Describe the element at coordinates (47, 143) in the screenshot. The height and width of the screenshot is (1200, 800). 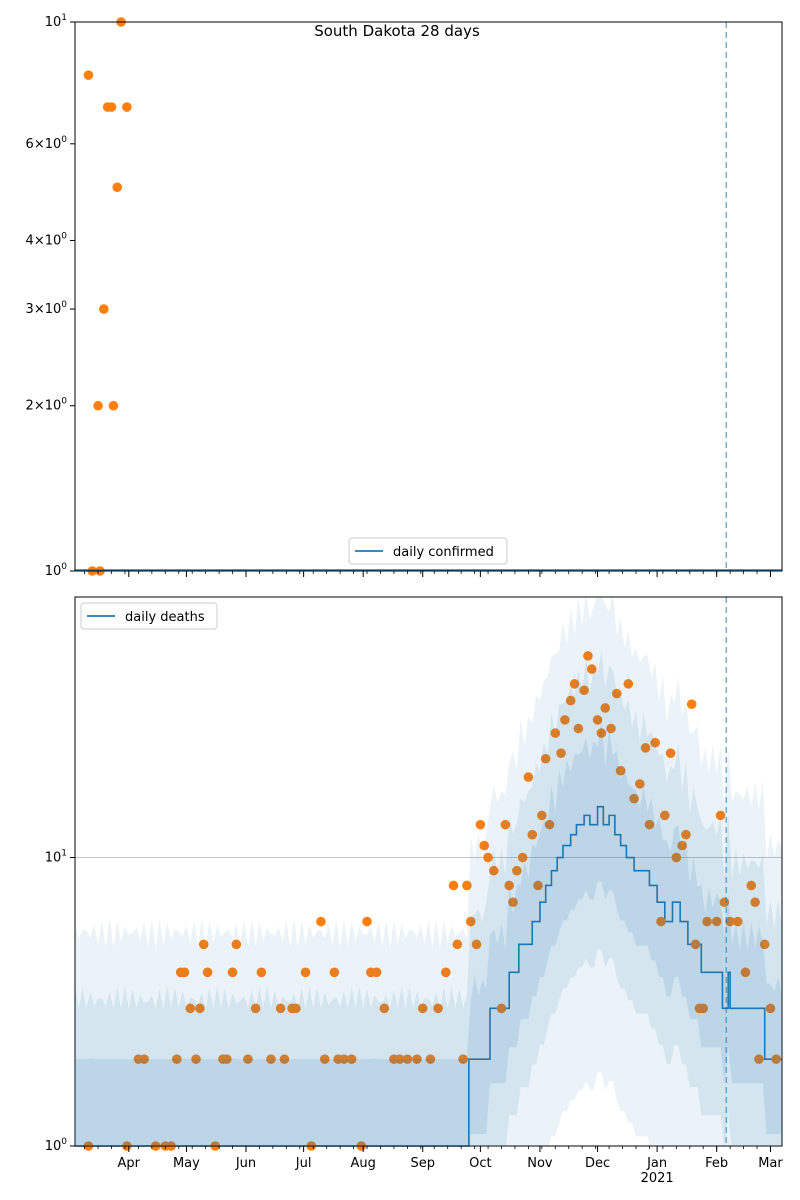
I see `y-tick-label: 6×100` at that location.